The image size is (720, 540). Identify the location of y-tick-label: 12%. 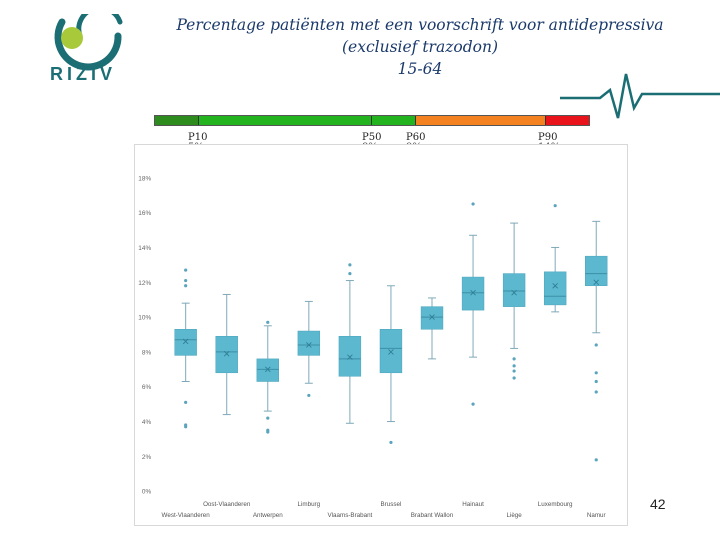
(144, 283).